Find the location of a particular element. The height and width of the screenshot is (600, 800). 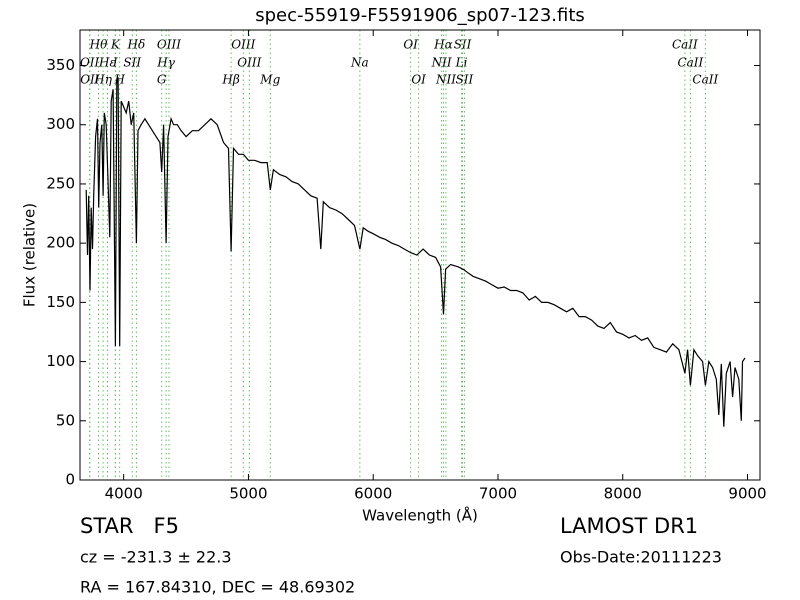

y-tick-label: 100 is located at coordinates (60, 361).